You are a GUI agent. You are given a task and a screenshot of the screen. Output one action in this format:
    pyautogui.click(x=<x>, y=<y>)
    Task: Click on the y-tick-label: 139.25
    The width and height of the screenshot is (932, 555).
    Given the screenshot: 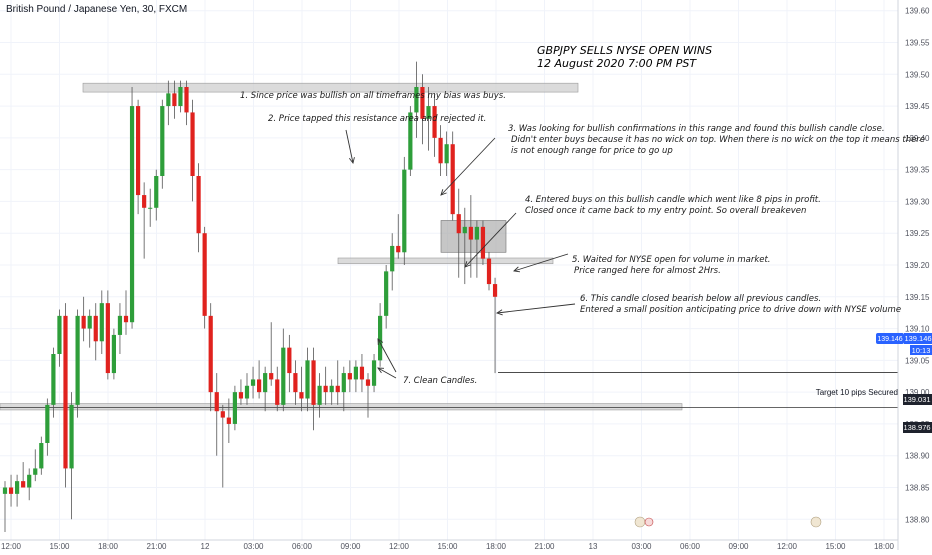 What is the action you would take?
    pyautogui.click(x=917, y=233)
    